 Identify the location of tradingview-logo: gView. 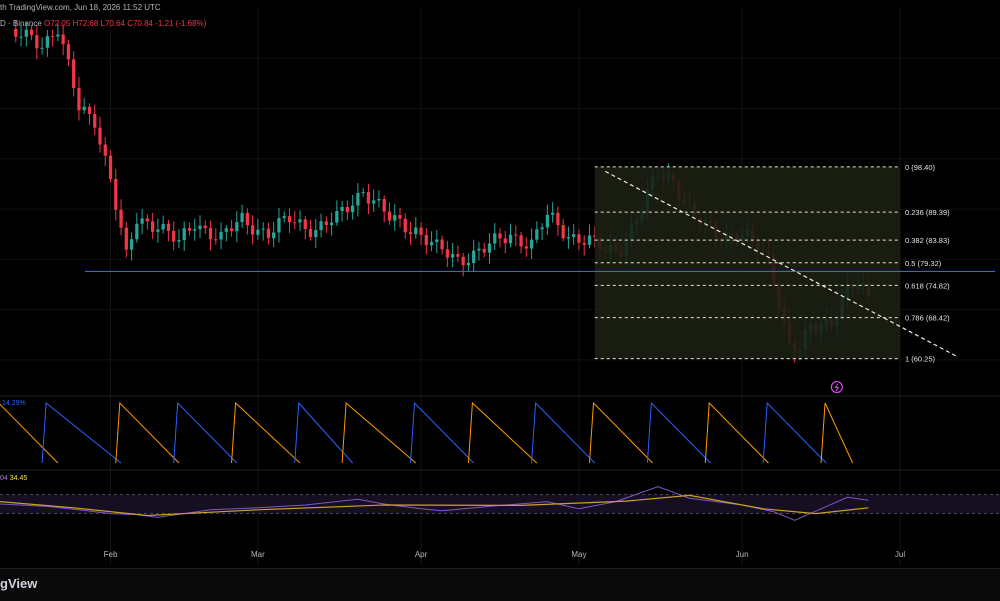
(19, 583).